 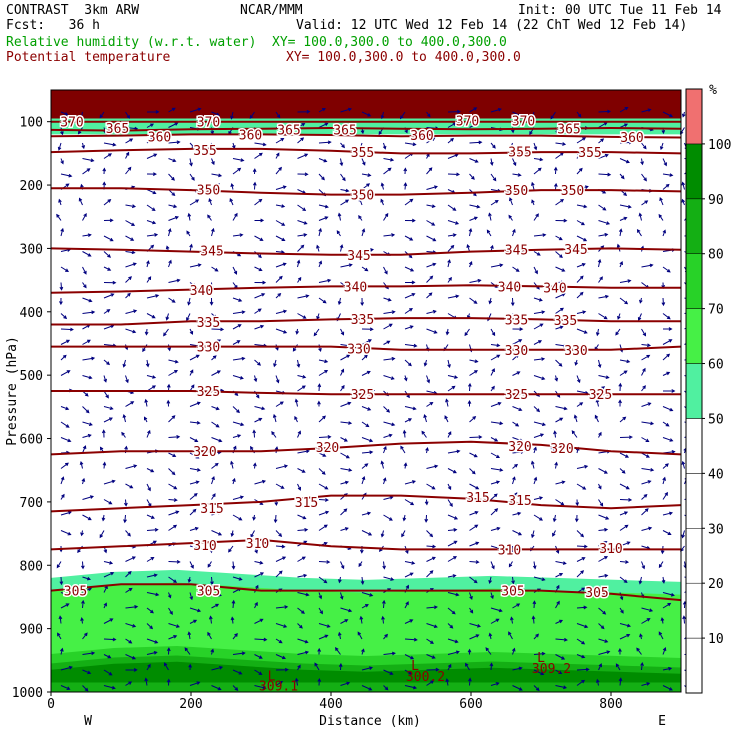 What do you see at coordinates (271, 10) in the screenshot?
I see `org-label: NCAR/MMM` at bounding box center [271, 10].